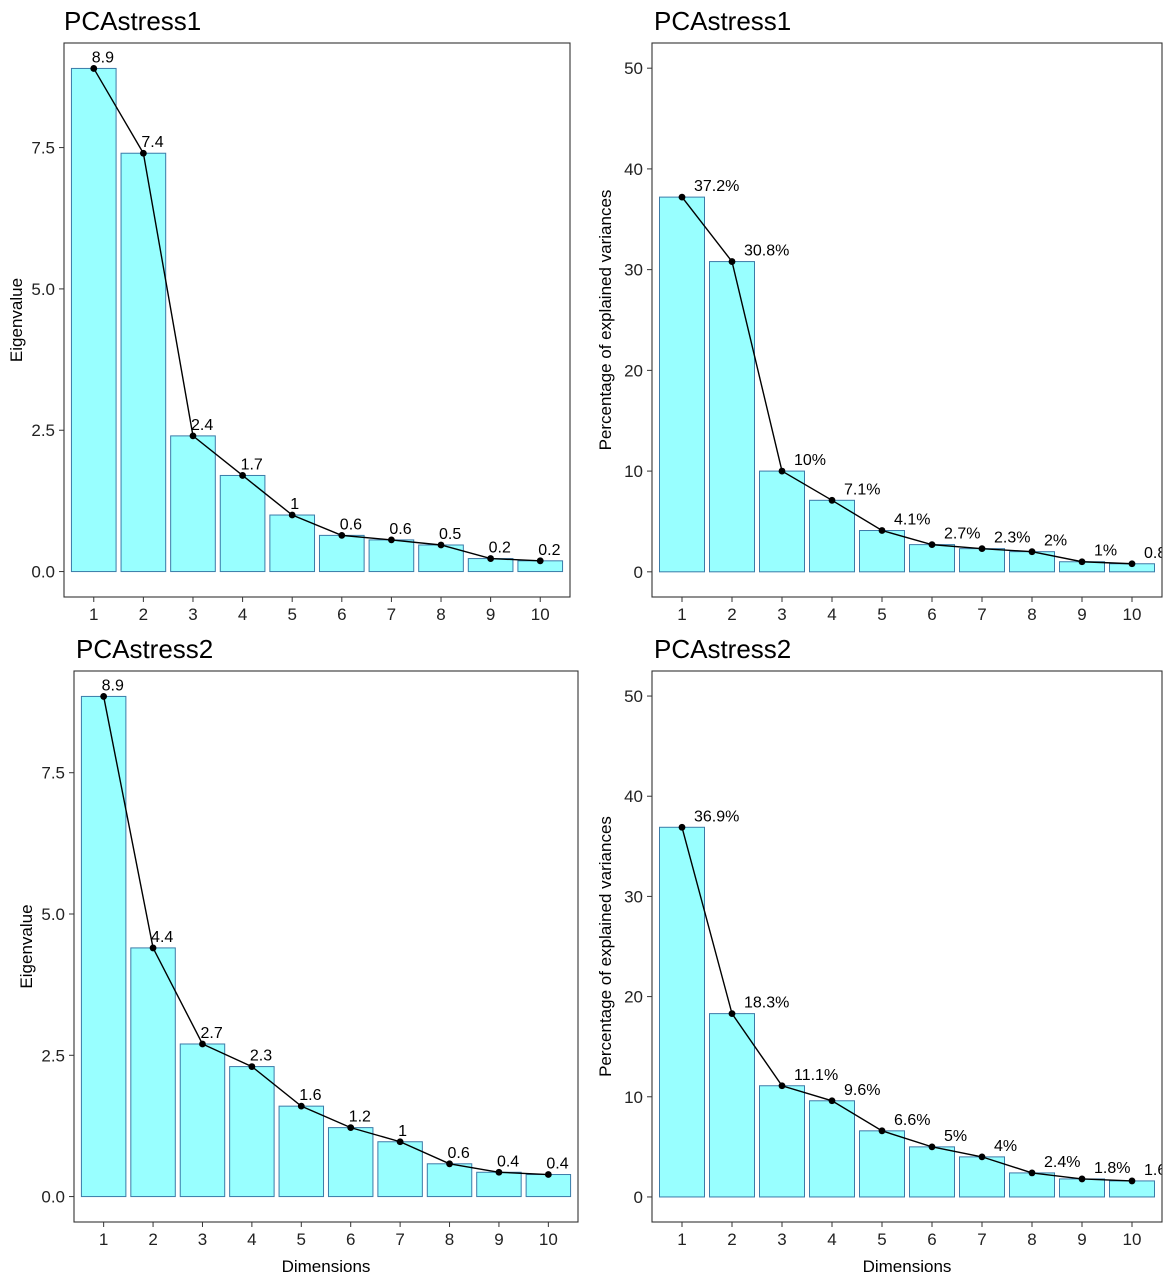  Describe the element at coordinates (450, 534) in the screenshot. I see `data-label: 0.5` at that location.